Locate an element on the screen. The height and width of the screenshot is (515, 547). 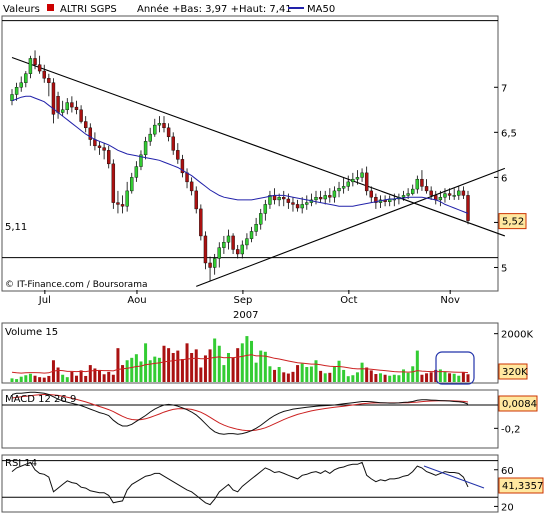
last-price-badge: 5,52 is located at coordinates (512, 221).